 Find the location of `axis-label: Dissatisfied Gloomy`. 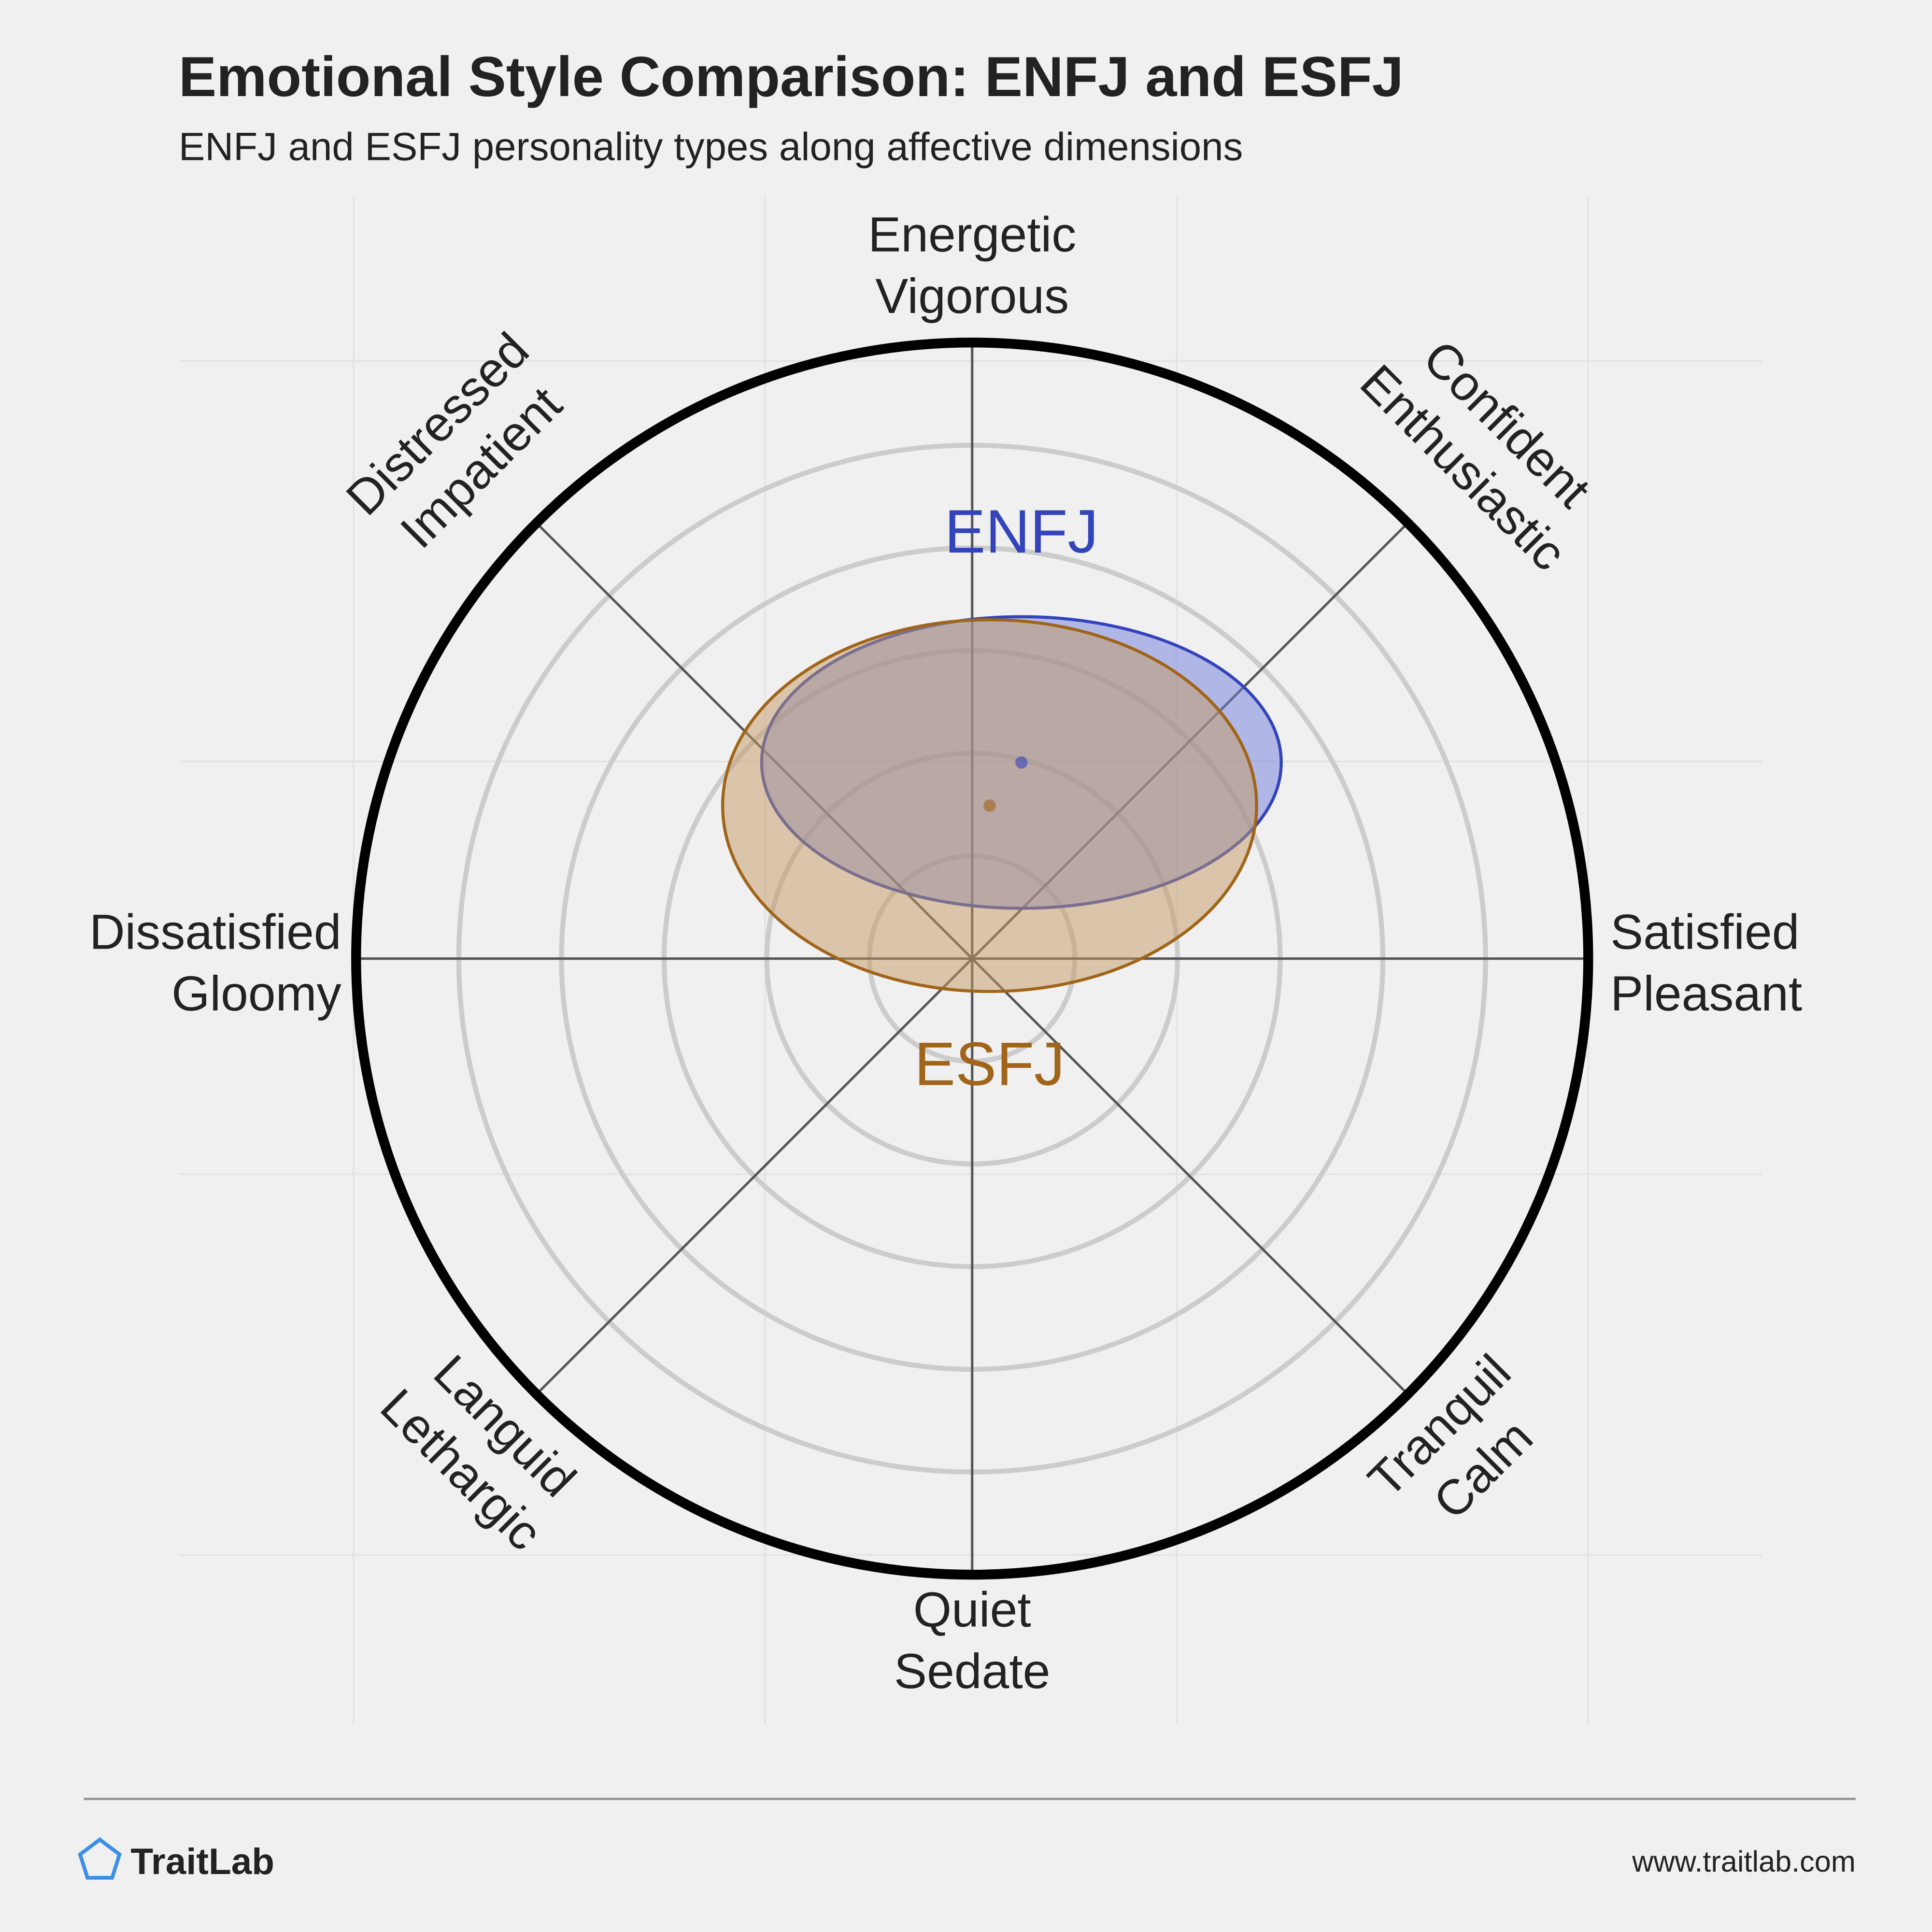

axis-label: Dissatisfied Gloomy is located at coordinates (215, 962).